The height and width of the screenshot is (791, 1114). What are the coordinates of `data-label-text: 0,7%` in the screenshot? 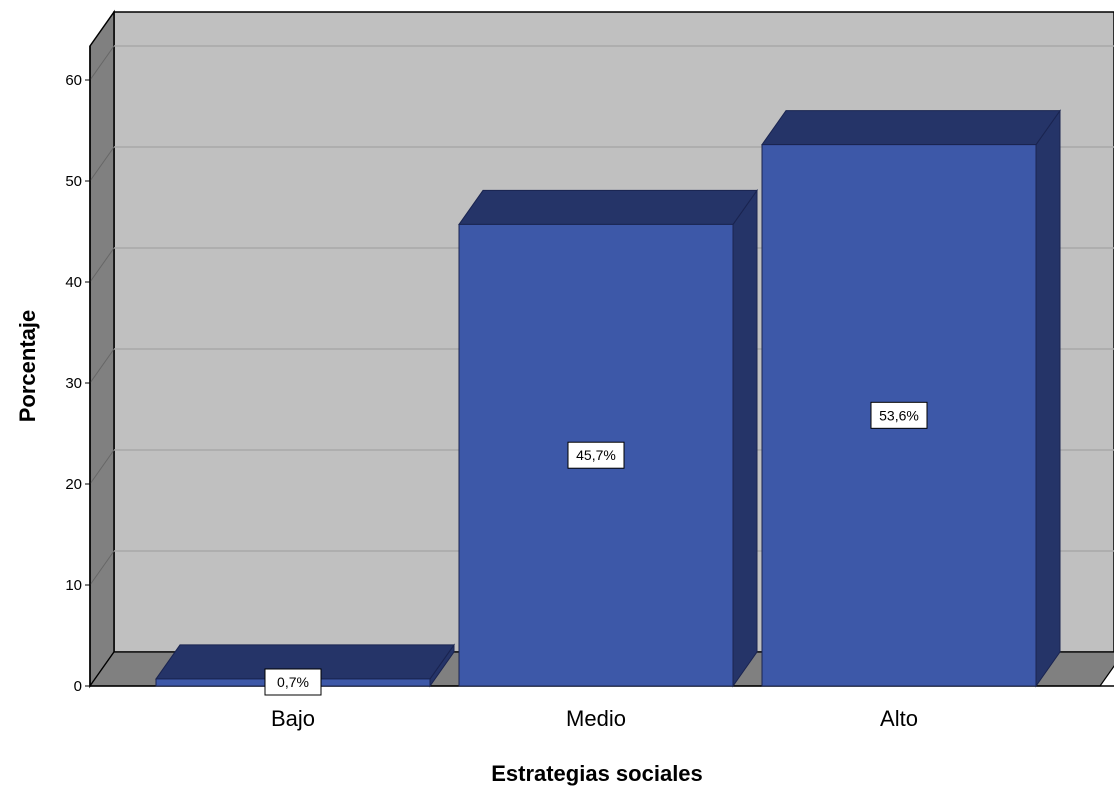 It's located at (293, 682).